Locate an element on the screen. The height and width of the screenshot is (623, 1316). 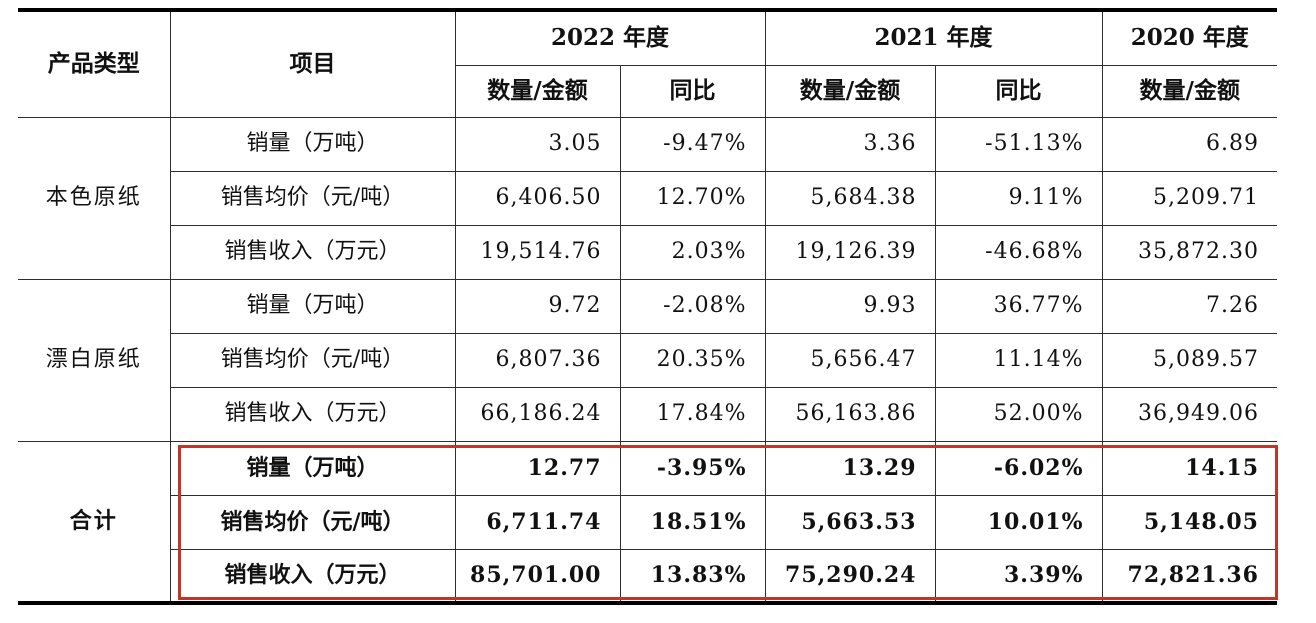
value-cell: 11.14% is located at coordinates (1018, 360).